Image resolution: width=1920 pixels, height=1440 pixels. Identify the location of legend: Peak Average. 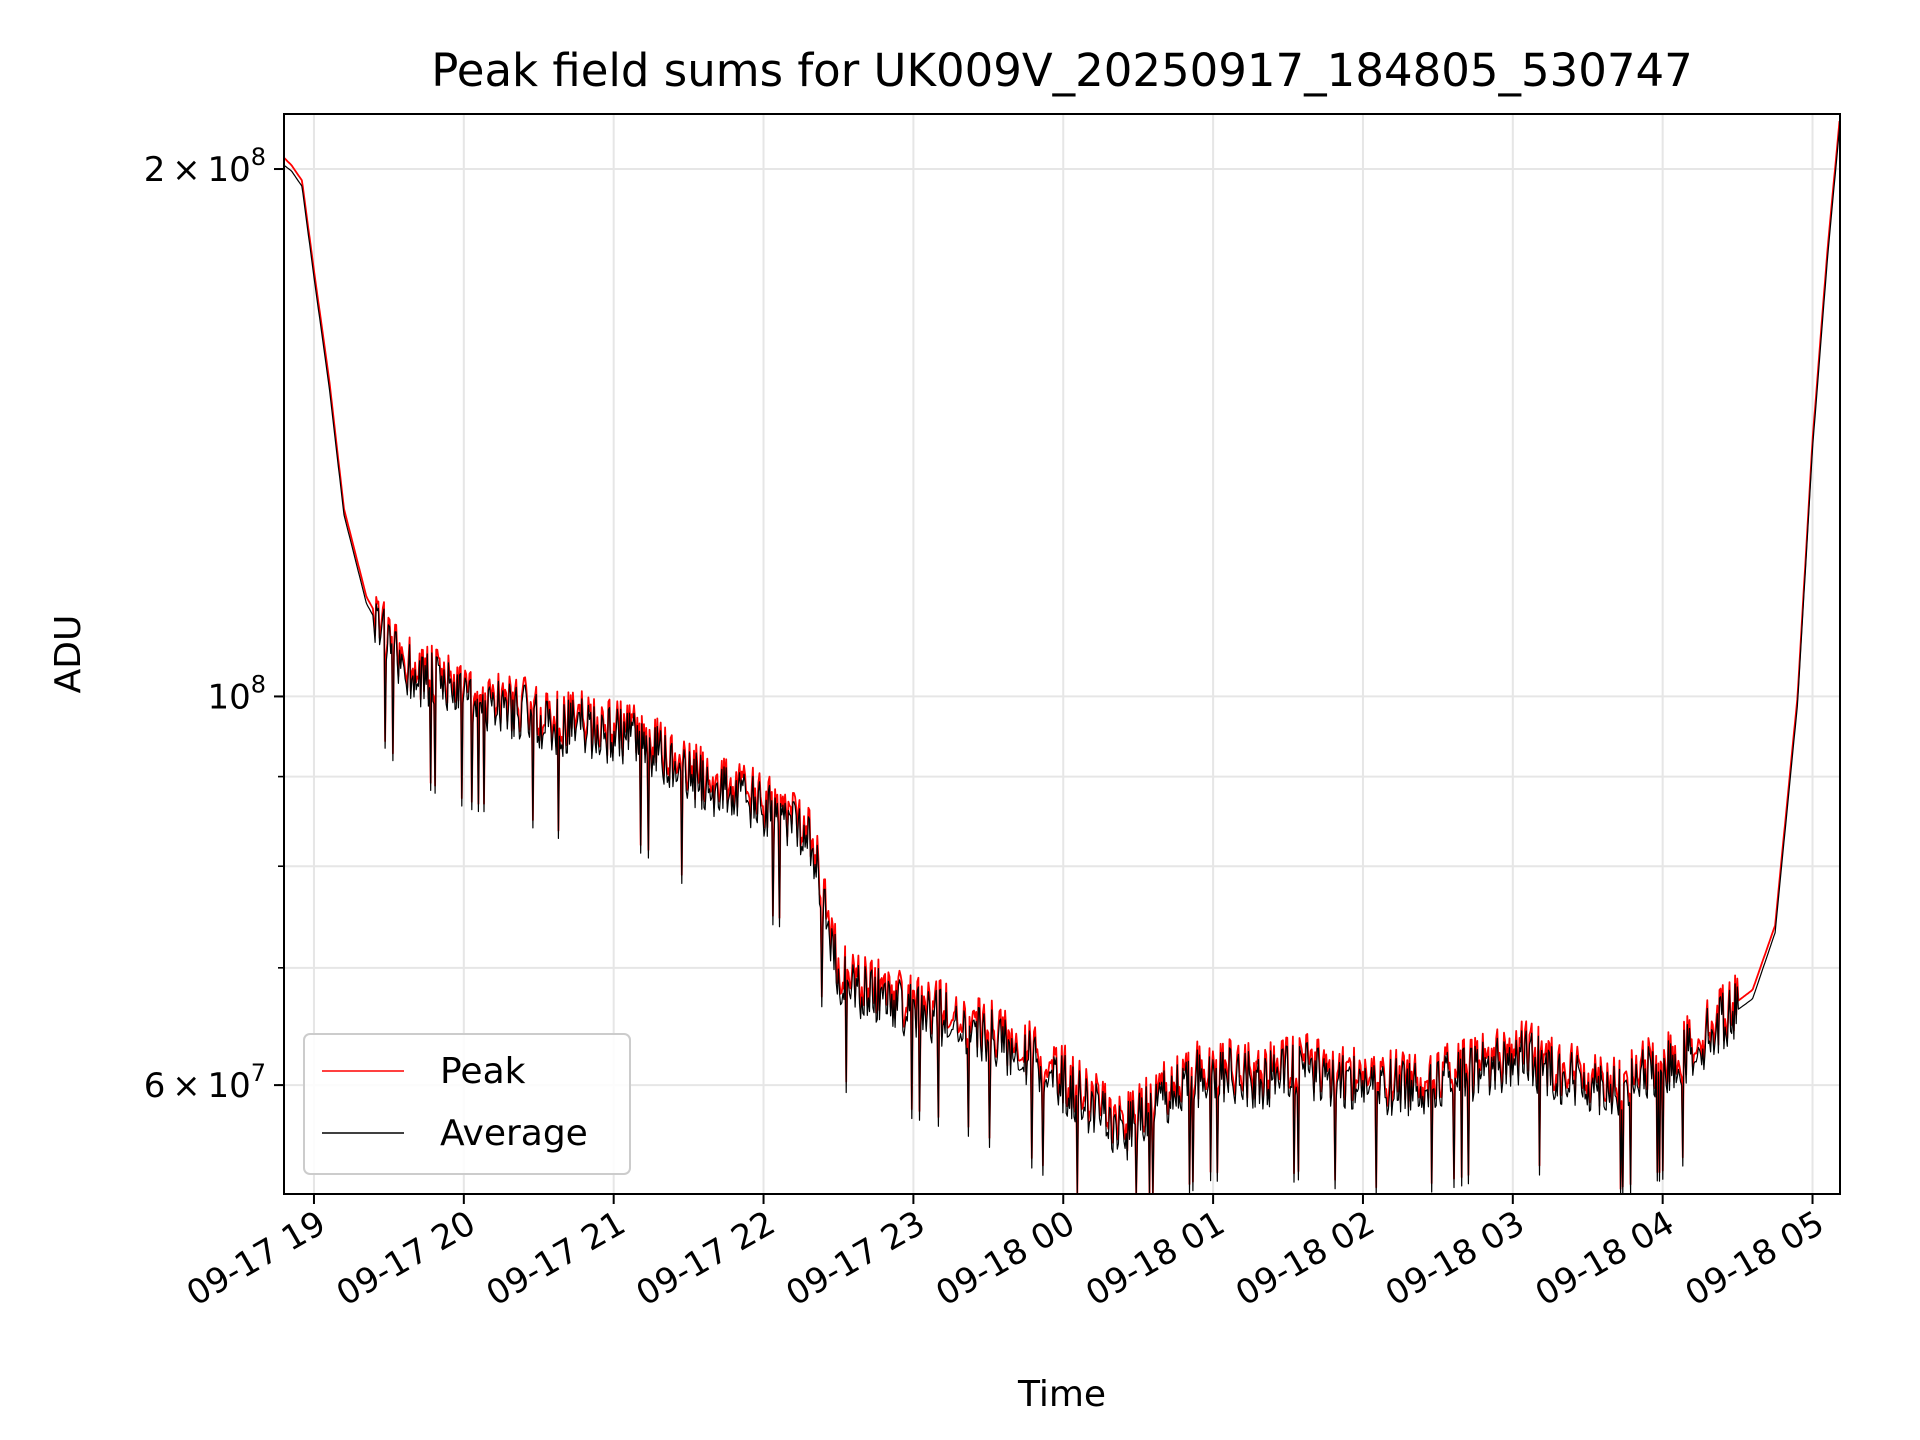
(467, 1104).